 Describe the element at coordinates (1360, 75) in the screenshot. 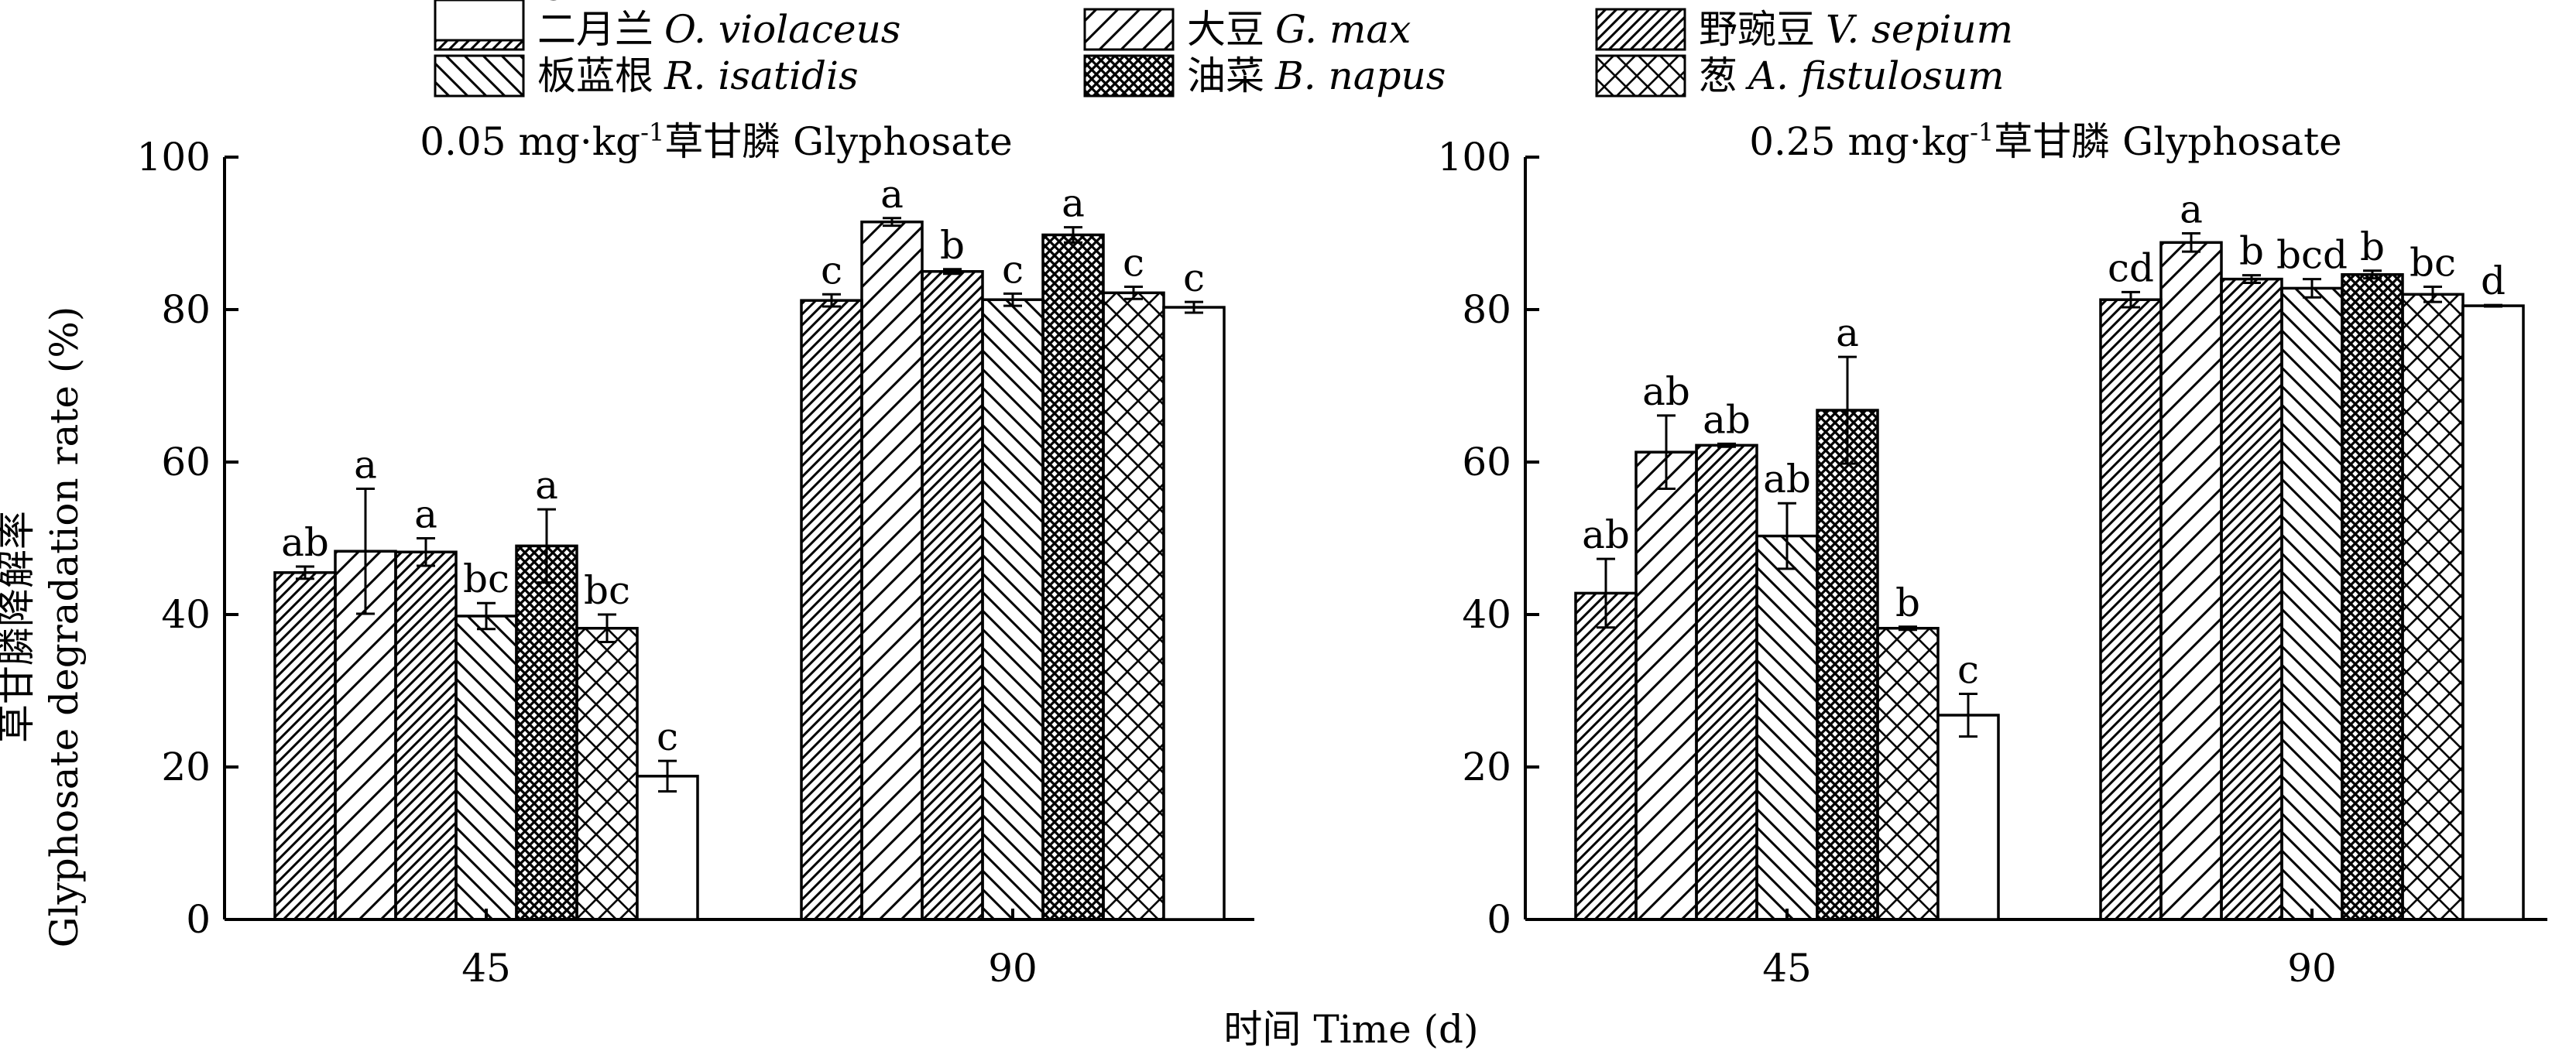

I see `legend-label-sci: B. napus` at that location.